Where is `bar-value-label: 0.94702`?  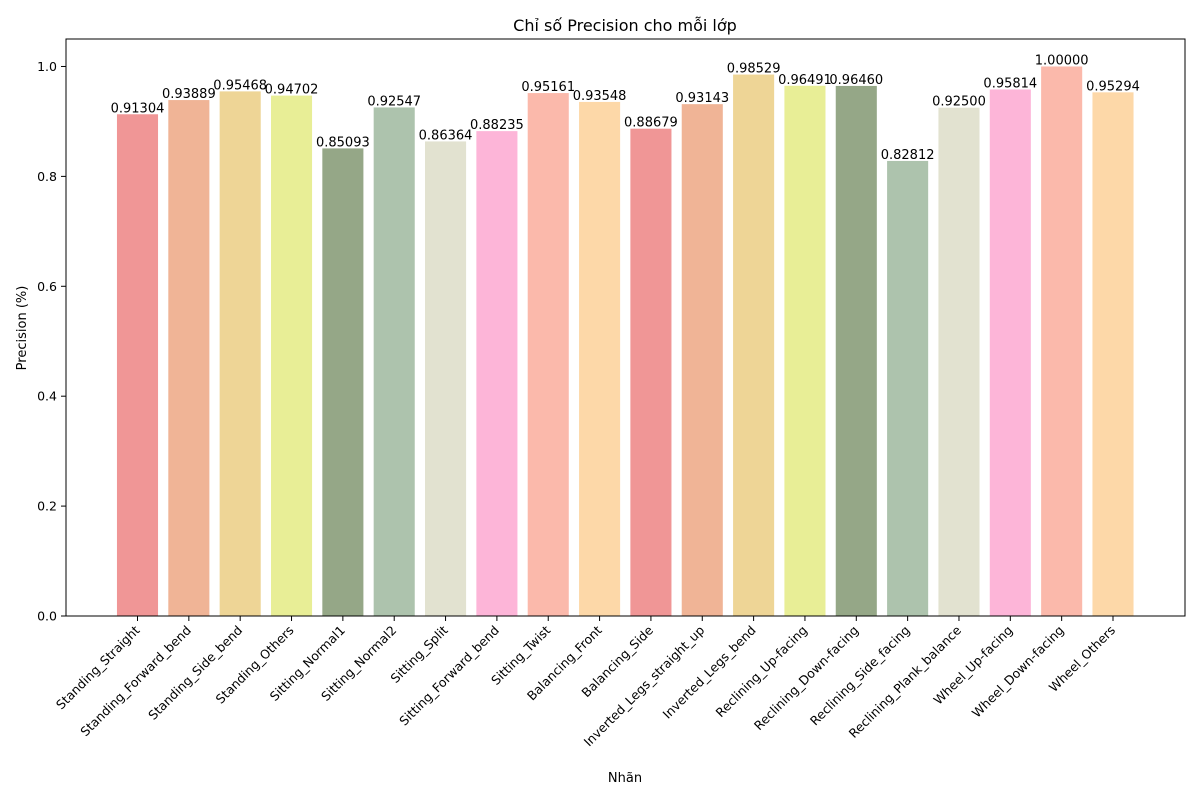 bar-value-label: 0.94702 is located at coordinates (292, 90).